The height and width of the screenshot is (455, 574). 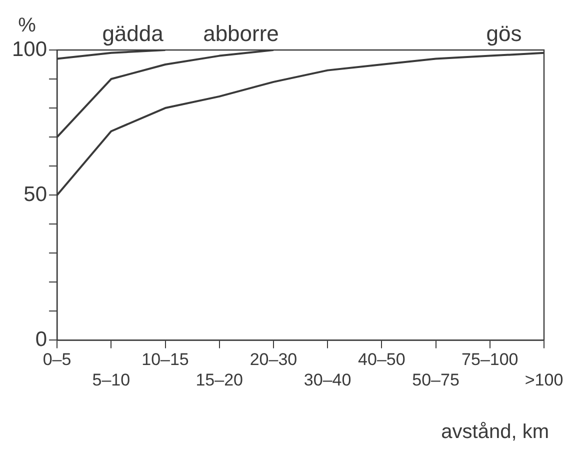 What do you see at coordinates (241, 33) in the screenshot?
I see `series-label: abborre` at bounding box center [241, 33].